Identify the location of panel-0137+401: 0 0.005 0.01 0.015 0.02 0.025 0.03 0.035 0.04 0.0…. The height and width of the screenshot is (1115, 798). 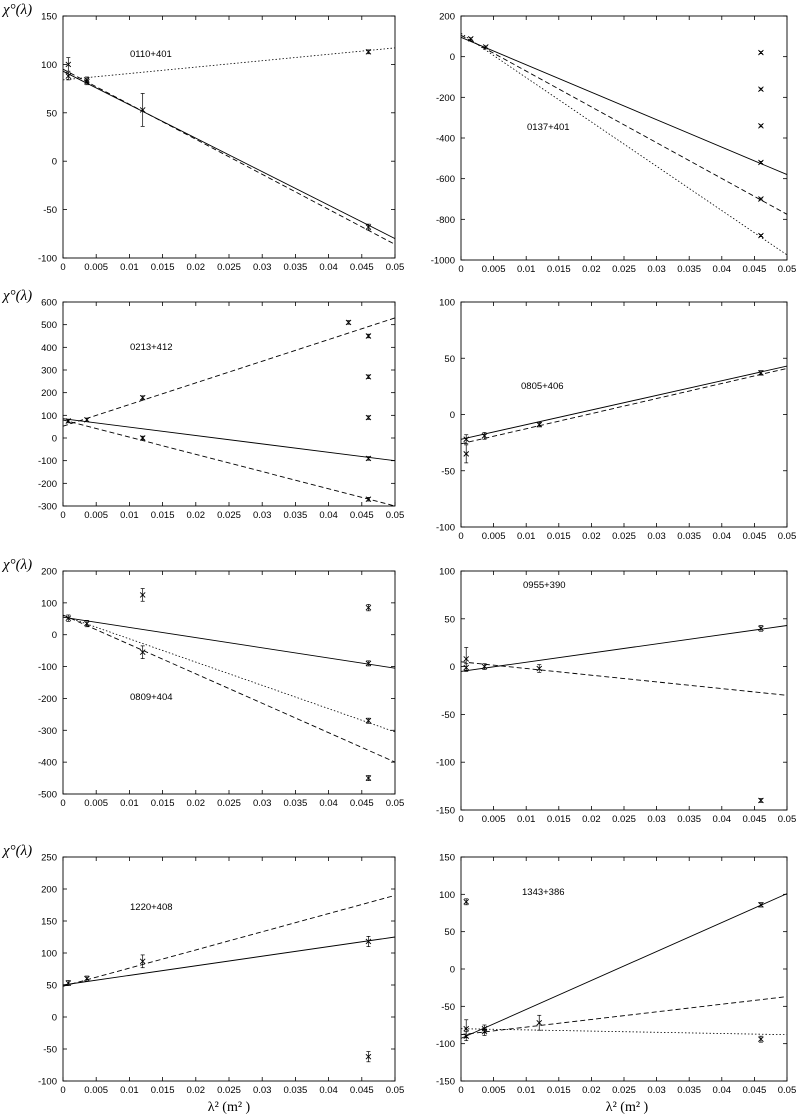
(614, 144).